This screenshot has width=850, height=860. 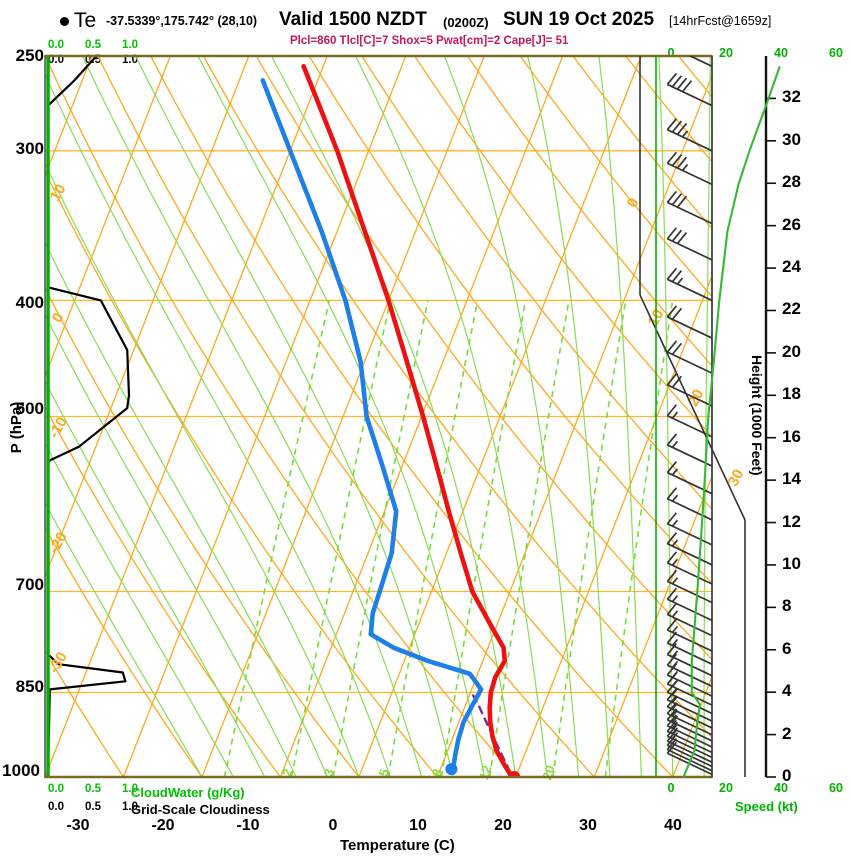 What do you see at coordinates (791, 479) in the screenshot?
I see `height-tick-14: 14` at bounding box center [791, 479].